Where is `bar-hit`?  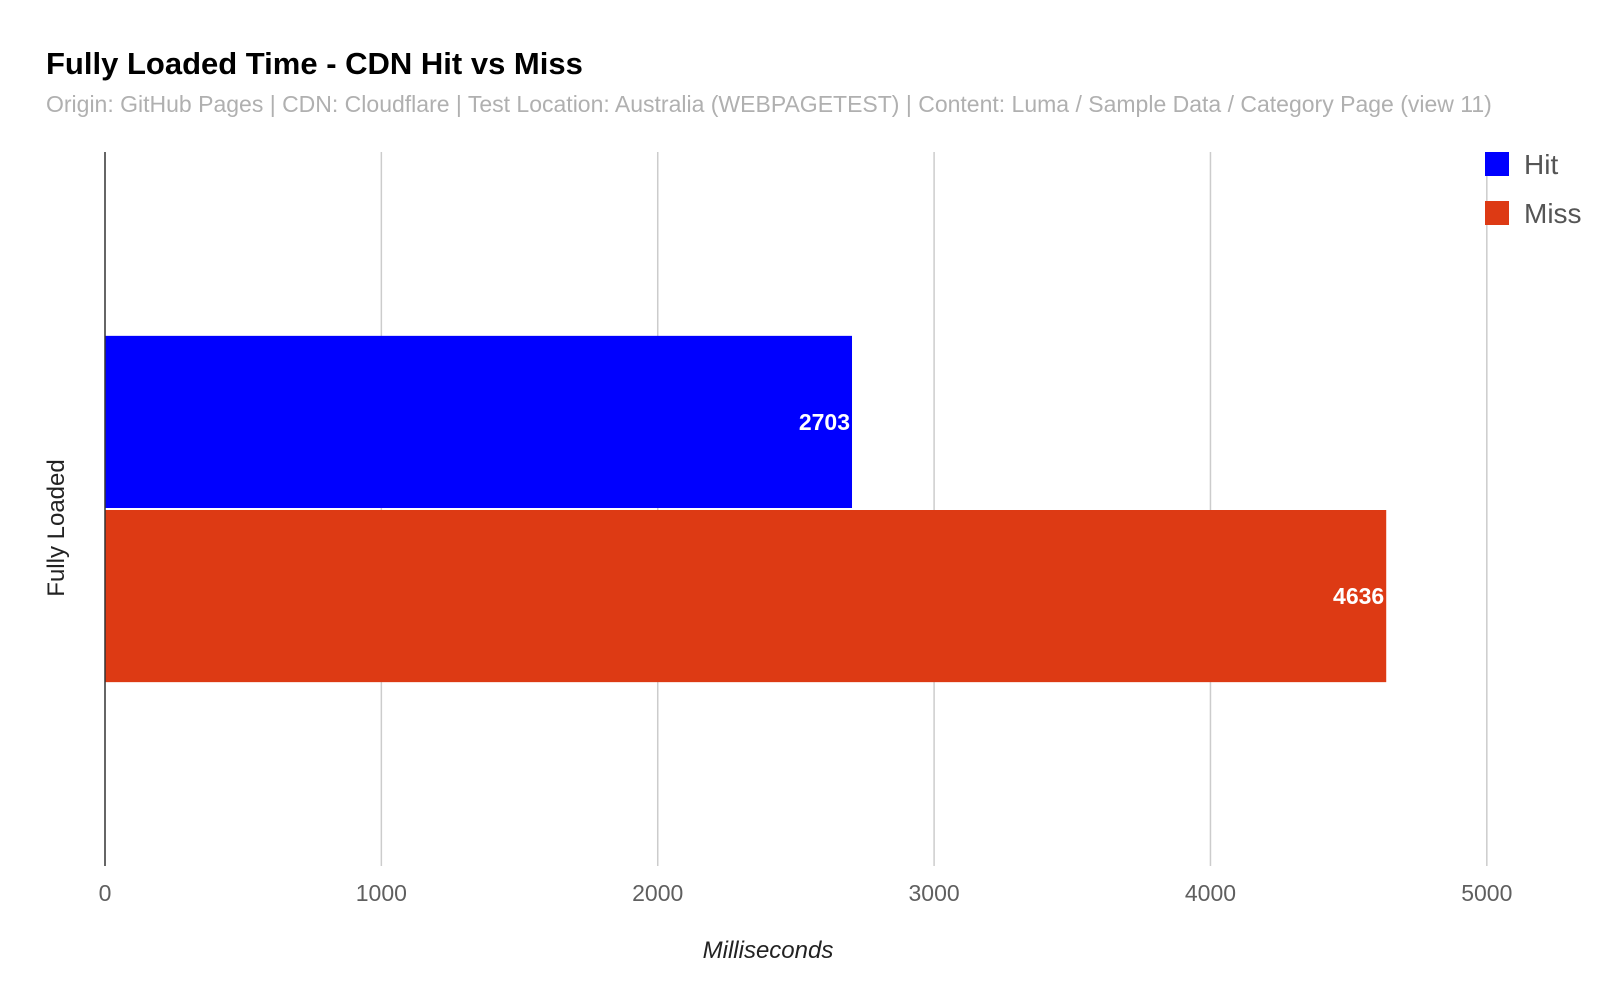
bar-hit is located at coordinates (479, 421).